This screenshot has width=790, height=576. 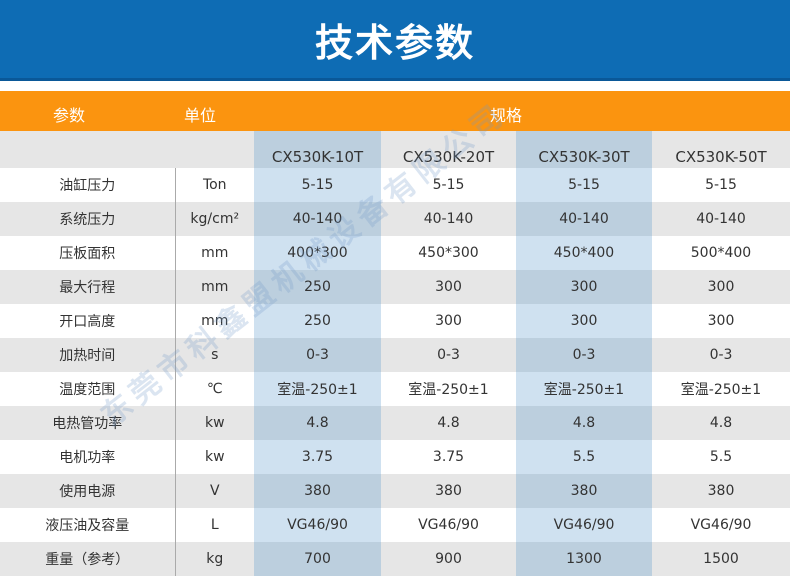 I want to click on model-name: CX530K-50T, so click(x=721, y=149).